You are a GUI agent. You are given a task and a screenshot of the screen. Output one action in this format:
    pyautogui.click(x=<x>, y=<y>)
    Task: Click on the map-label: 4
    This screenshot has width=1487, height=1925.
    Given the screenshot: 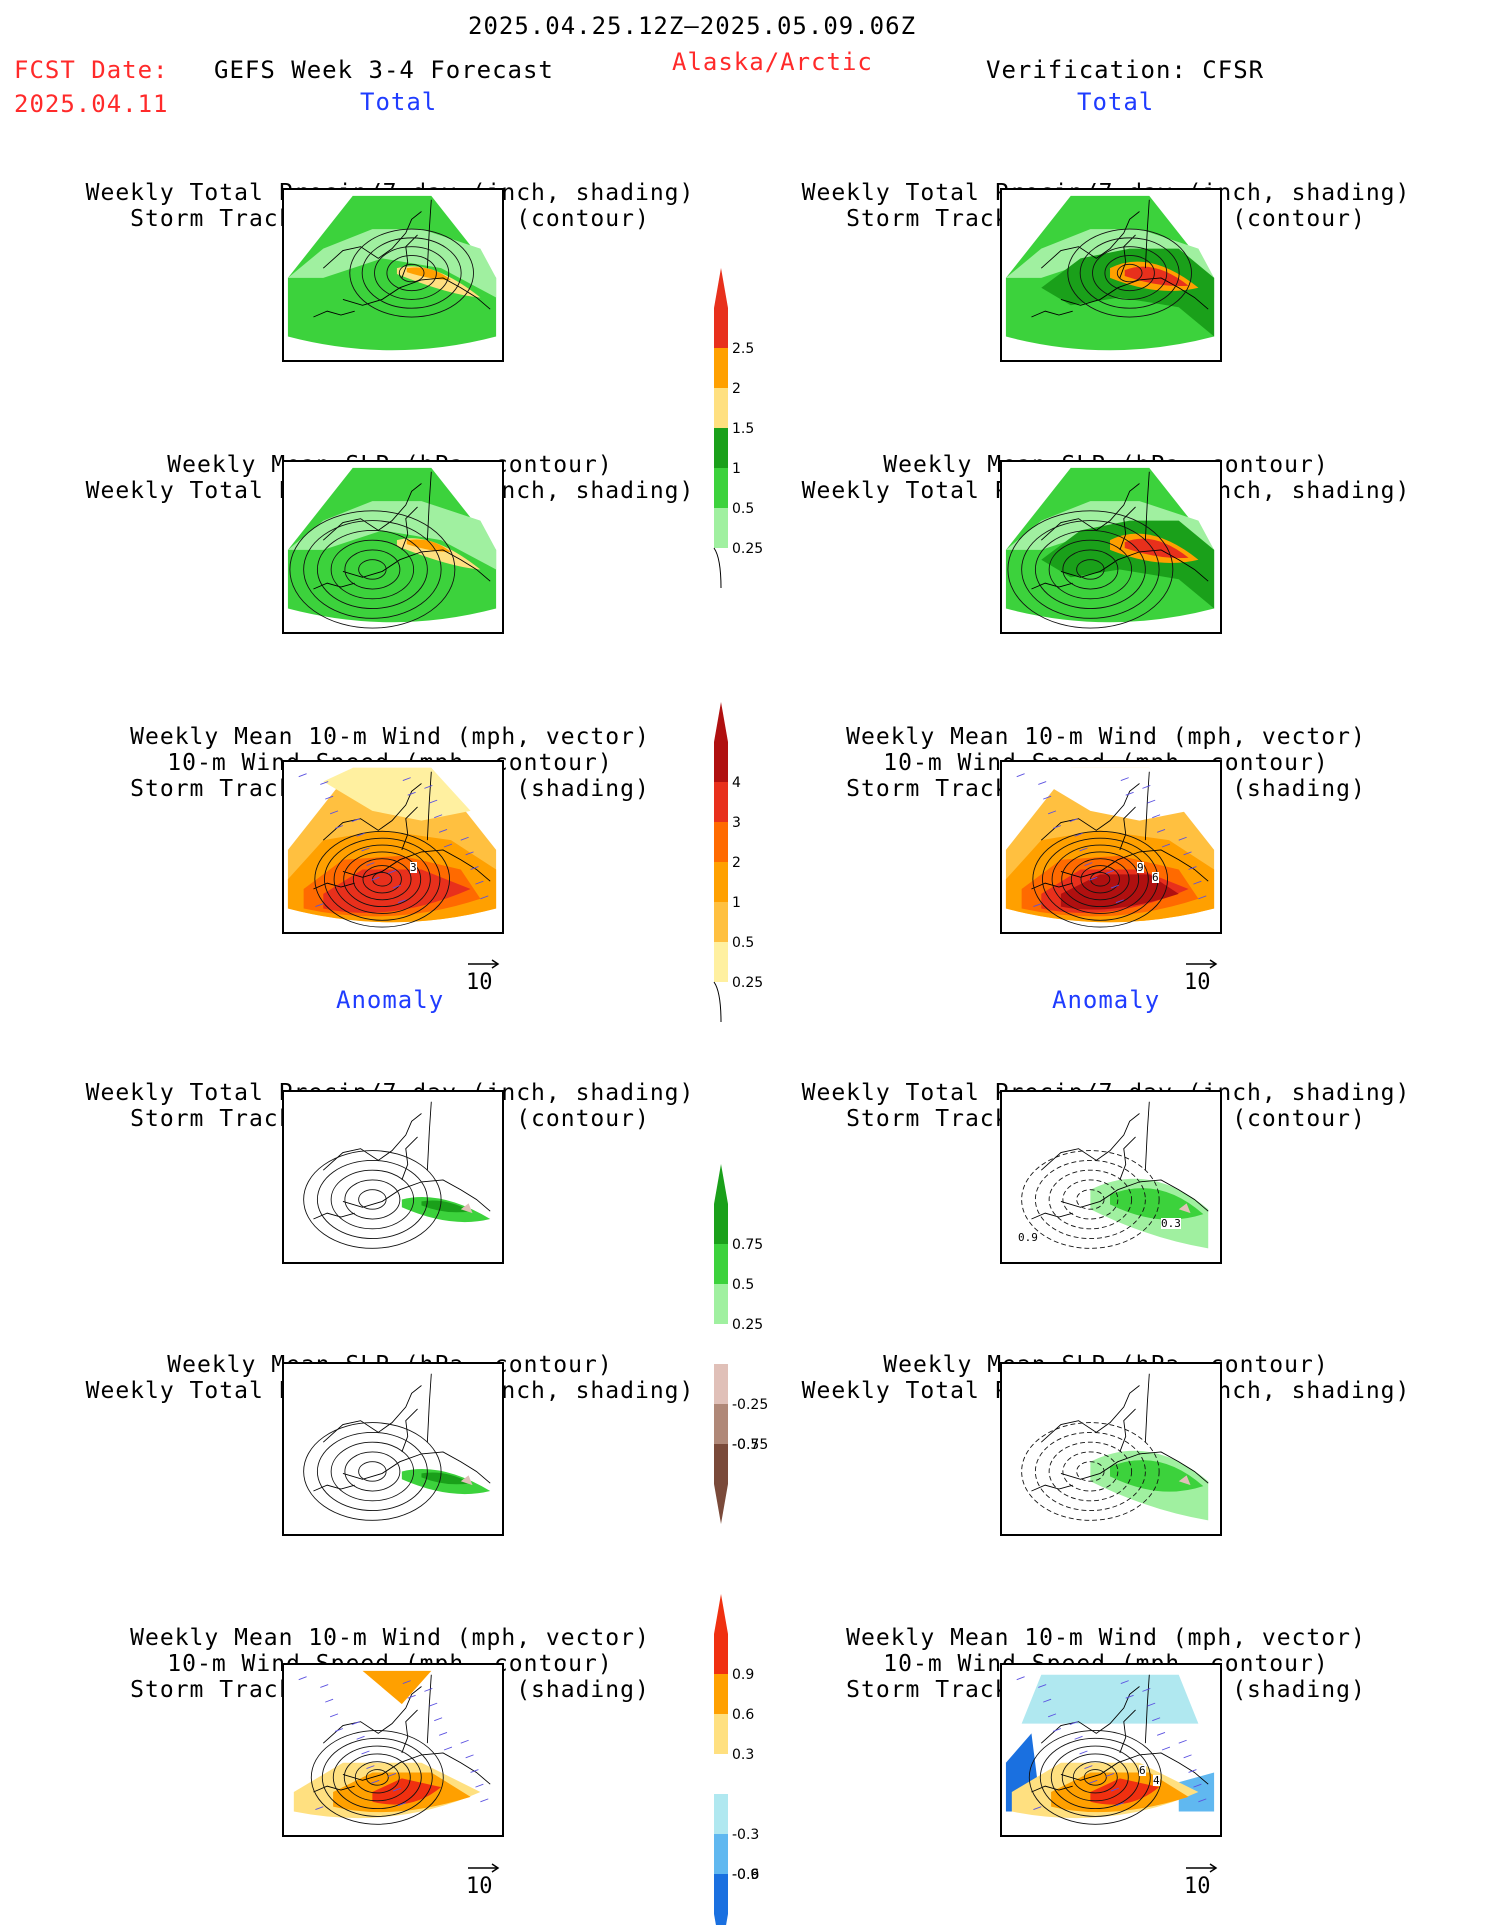 What is the action you would take?
    pyautogui.click(x=1156, y=1780)
    